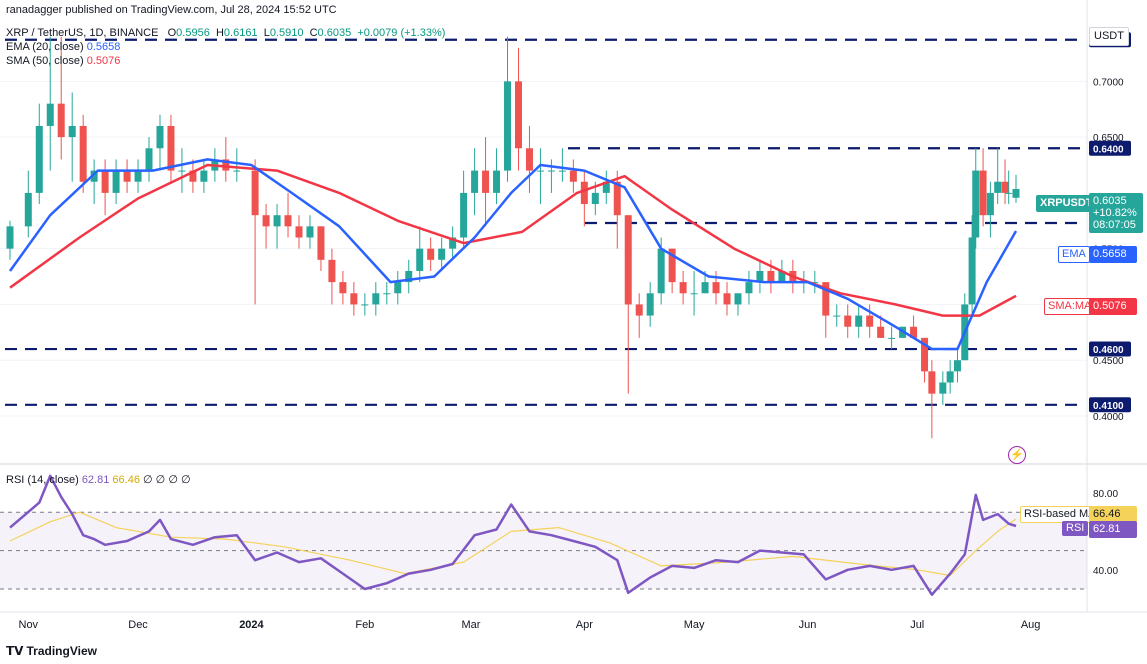 This screenshot has height=664, width=1147. I want to click on price-tick-label: 0.4500, so click(1108, 361).